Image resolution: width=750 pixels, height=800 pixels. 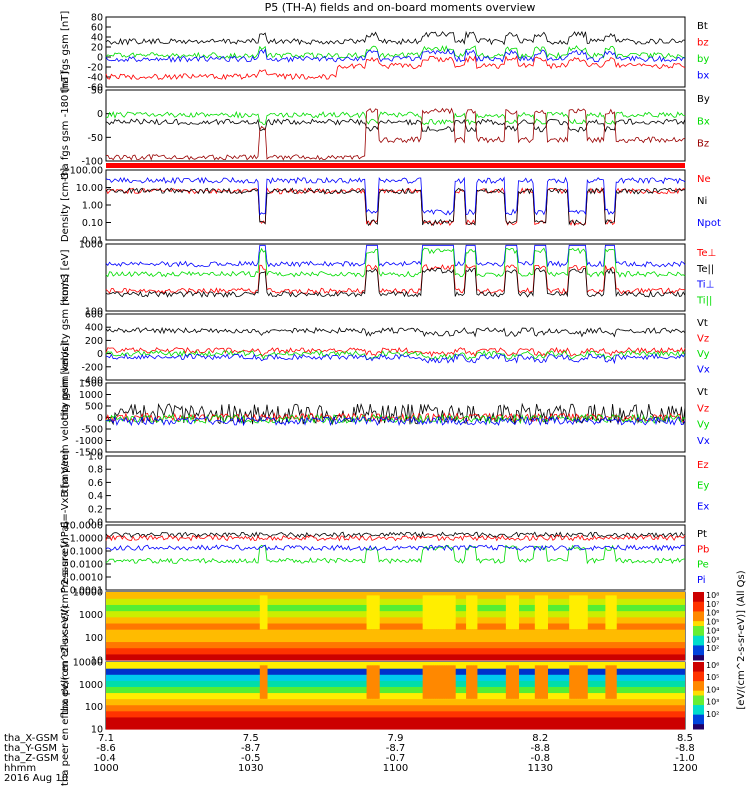 I want to click on y-tick-label: 100, so click(x=94, y=312).